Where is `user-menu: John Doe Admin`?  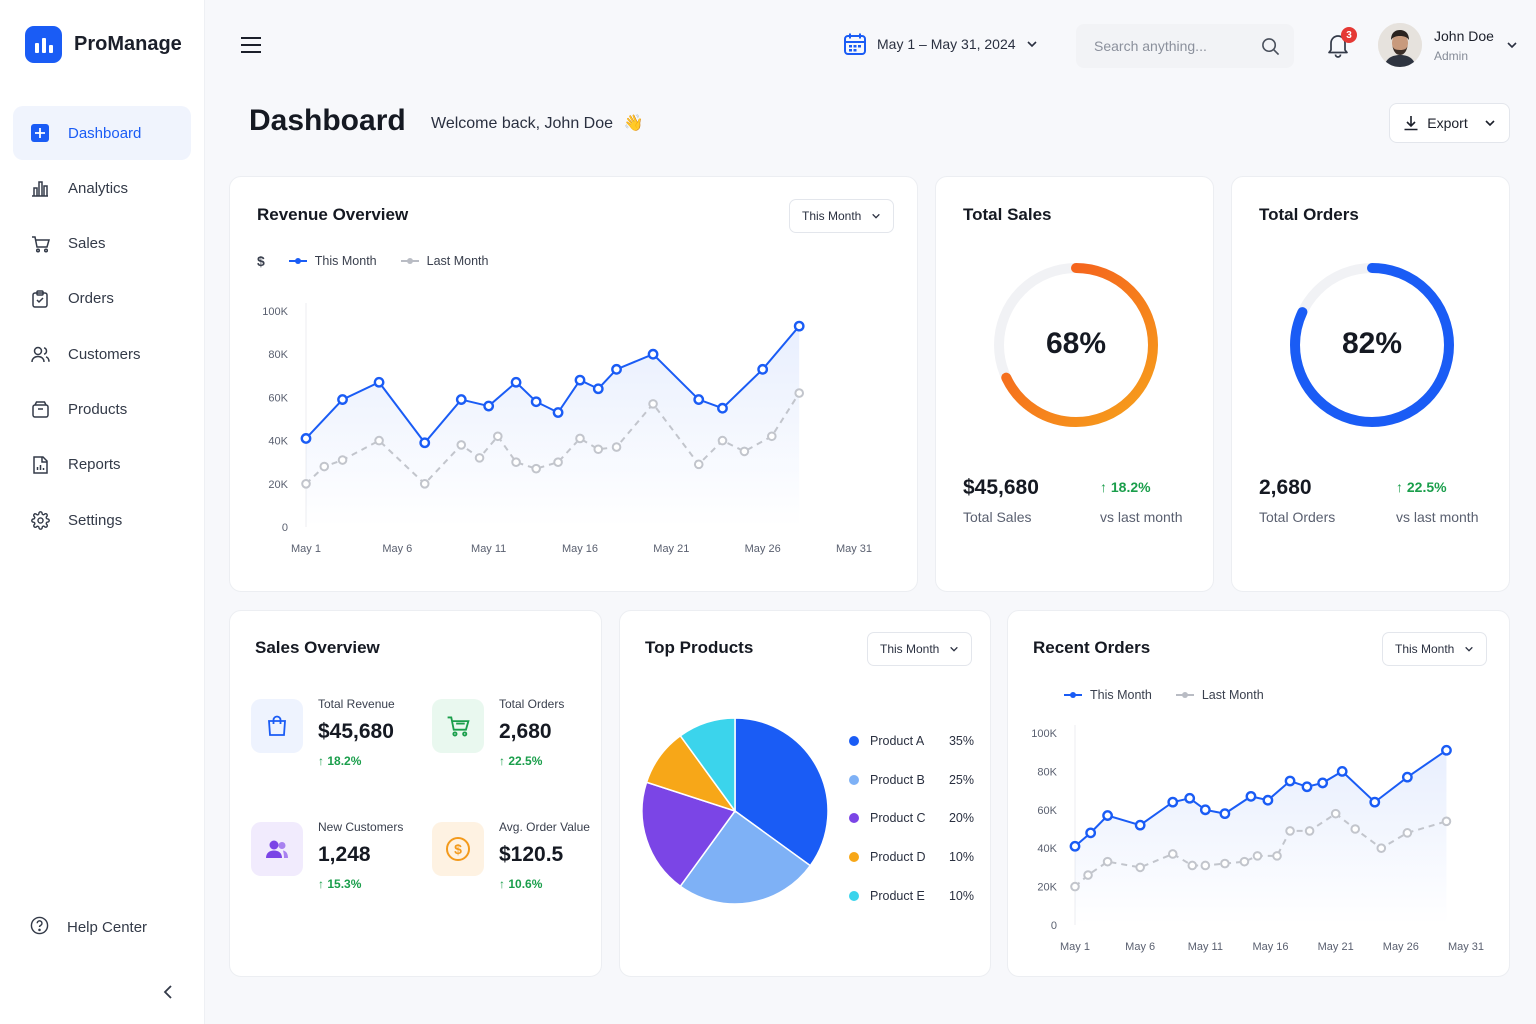 user-menu: John Doe Admin is located at coordinates (1448, 45).